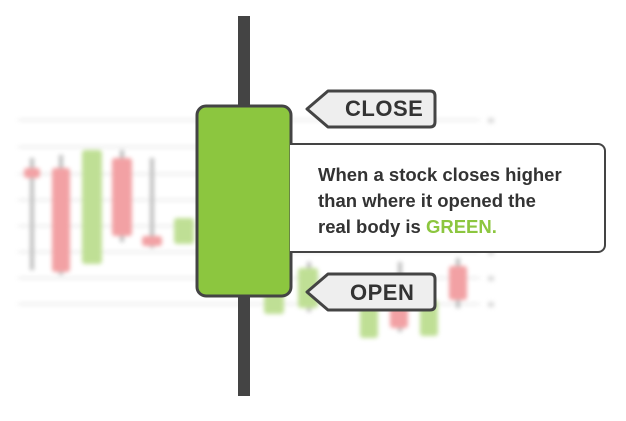  I want to click on open-label: OPEN, so click(382, 292).